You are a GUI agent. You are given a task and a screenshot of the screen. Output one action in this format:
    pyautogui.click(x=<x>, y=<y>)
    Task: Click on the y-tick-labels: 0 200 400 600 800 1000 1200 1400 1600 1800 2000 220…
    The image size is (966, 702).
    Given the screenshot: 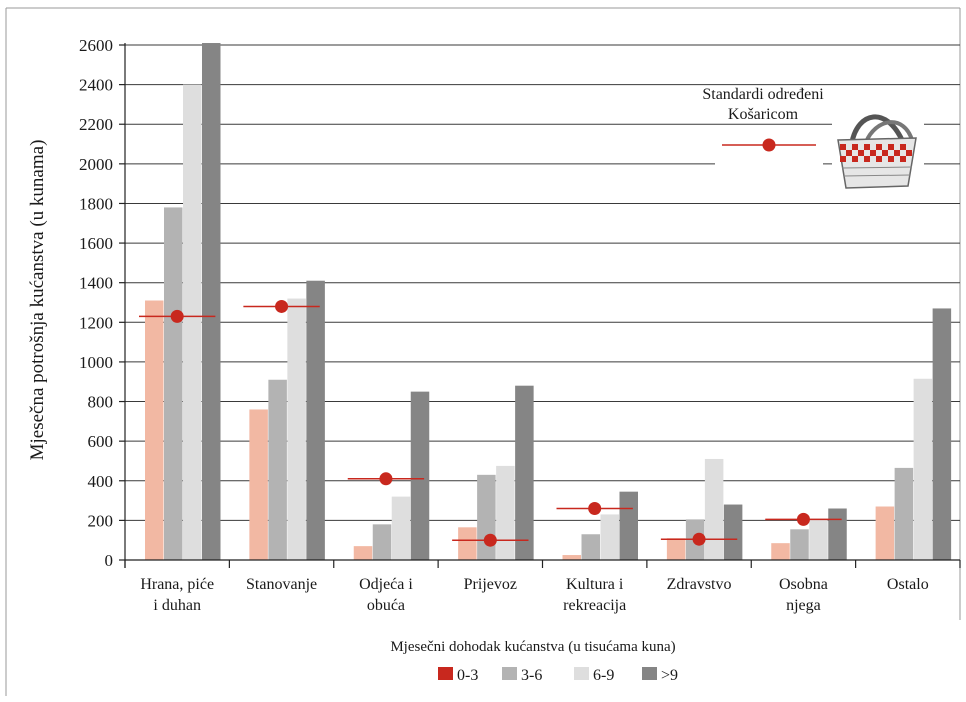 What is the action you would take?
    pyautogui.click(x=96, y=303)
    